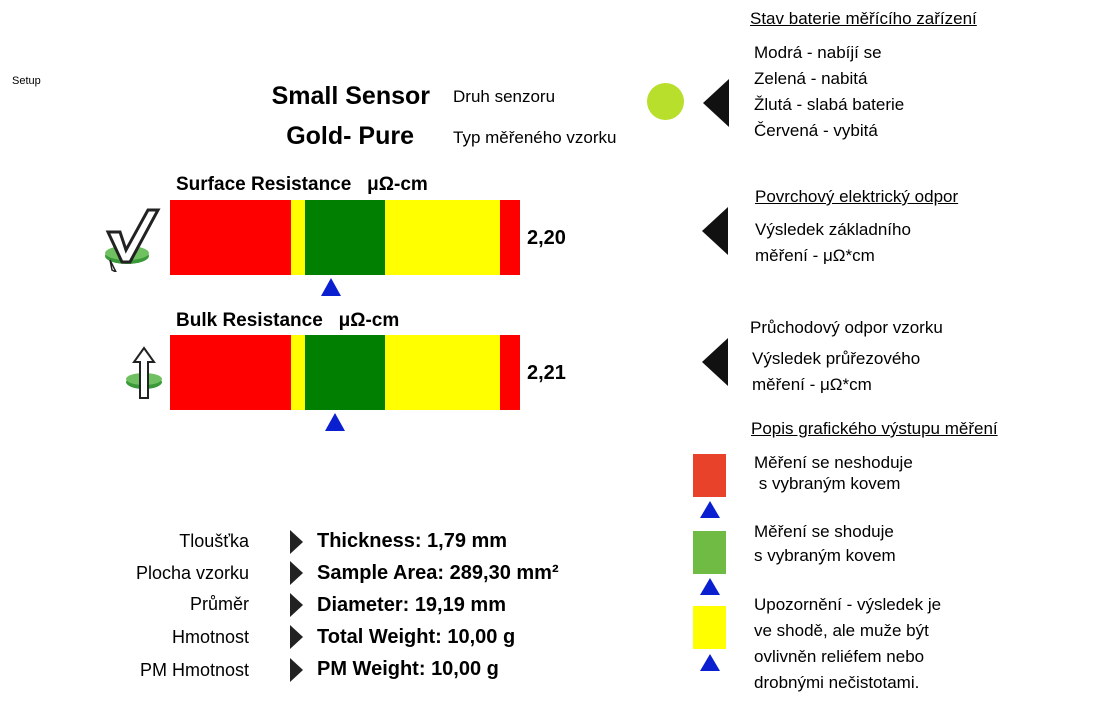 This screenshot has width=1104, height=724. I want to click on legend-item-line: Upozornění - výsledek je, so click(848, 604).